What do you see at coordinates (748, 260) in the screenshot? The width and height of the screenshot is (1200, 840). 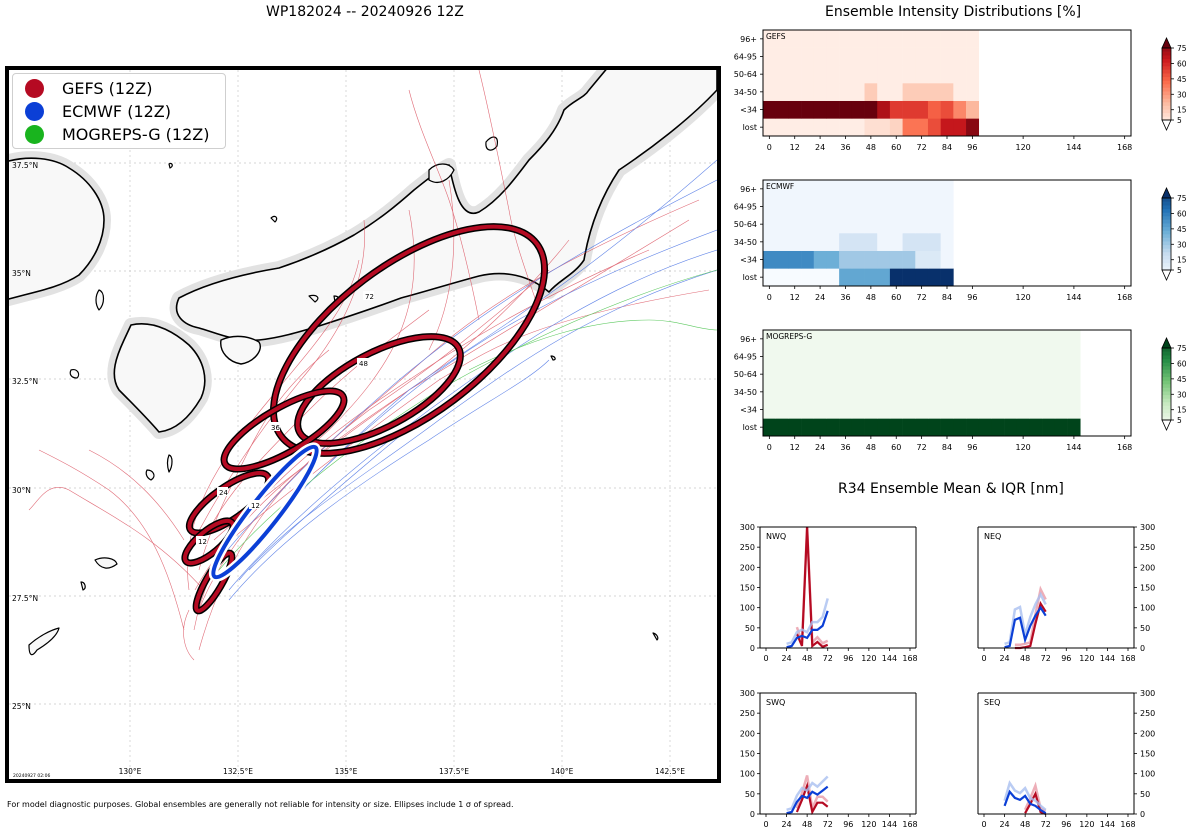 I see `heatmap-ytick-label: <34` at bounding box center [748, 260].